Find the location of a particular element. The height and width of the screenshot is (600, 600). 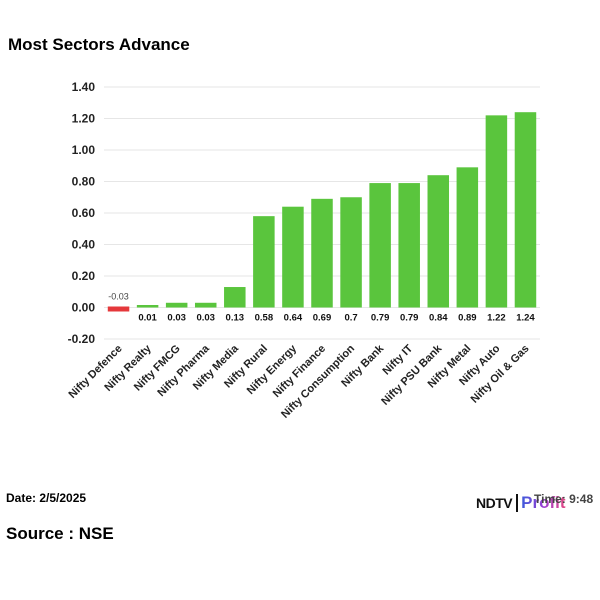

y-tick-label: 1.00 is located at coordinates (84, 150).